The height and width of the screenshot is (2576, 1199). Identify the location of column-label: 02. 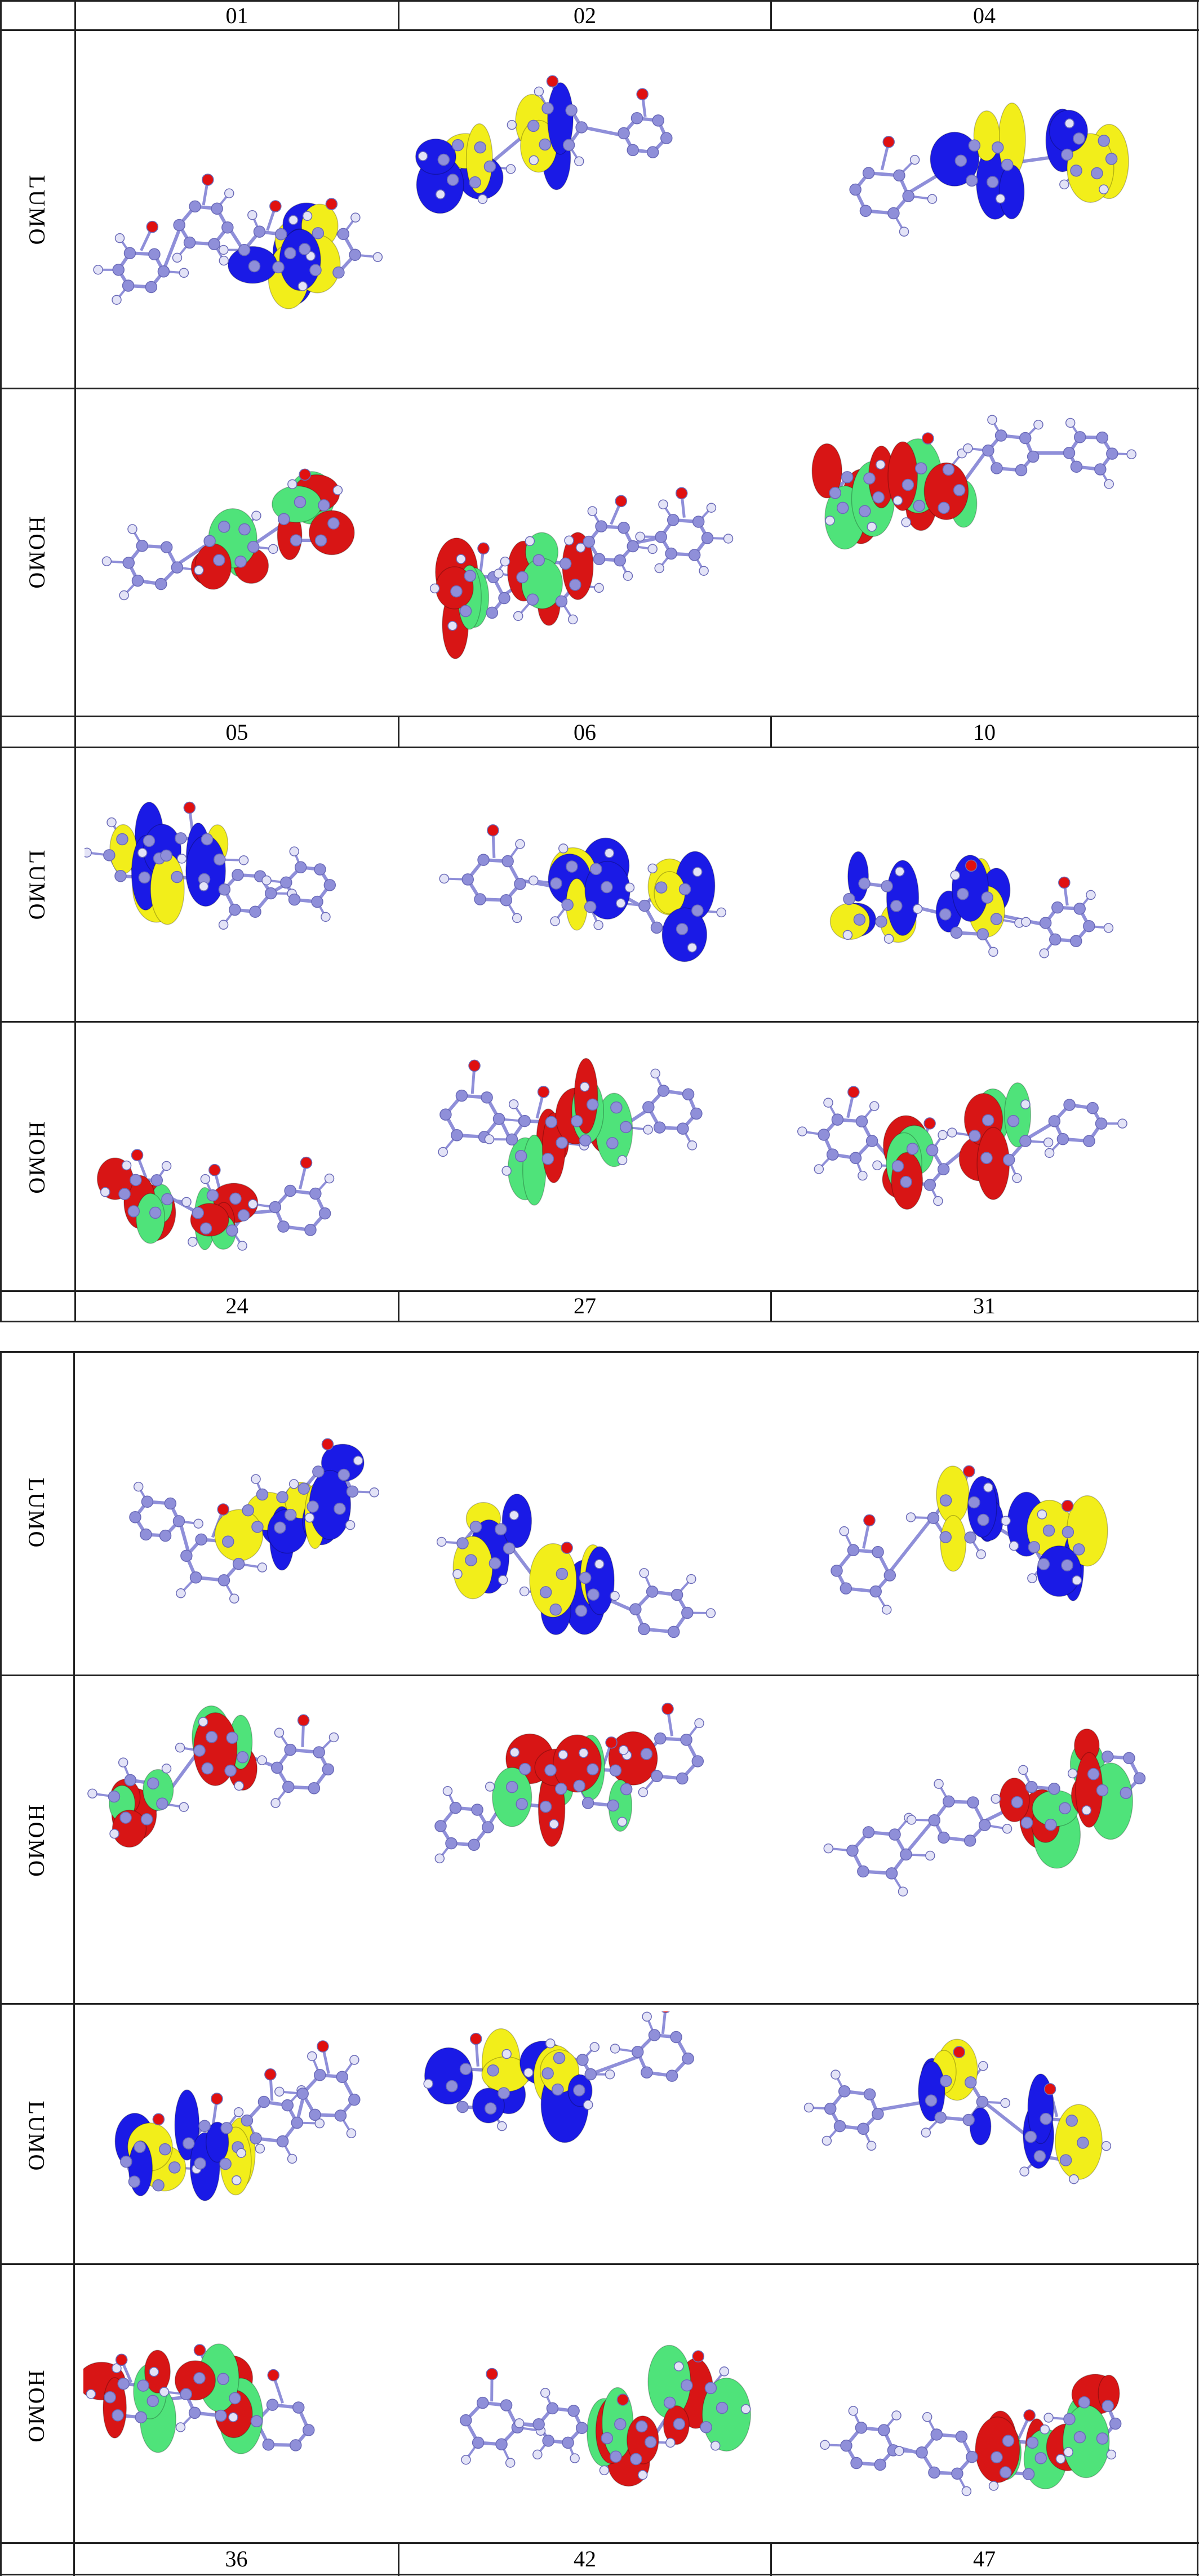
(585, 15).